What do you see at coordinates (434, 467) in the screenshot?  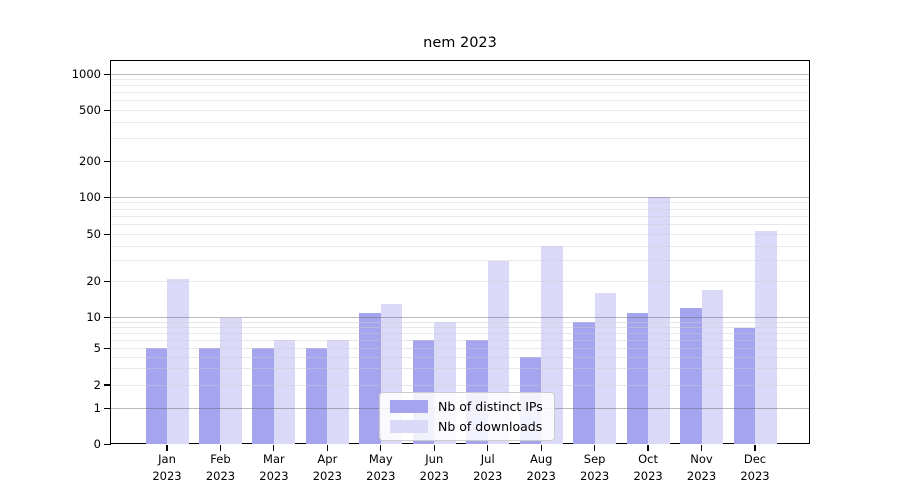 I see `x-tick-label-jun: Jun 2023` at bounding box center [434, 467].